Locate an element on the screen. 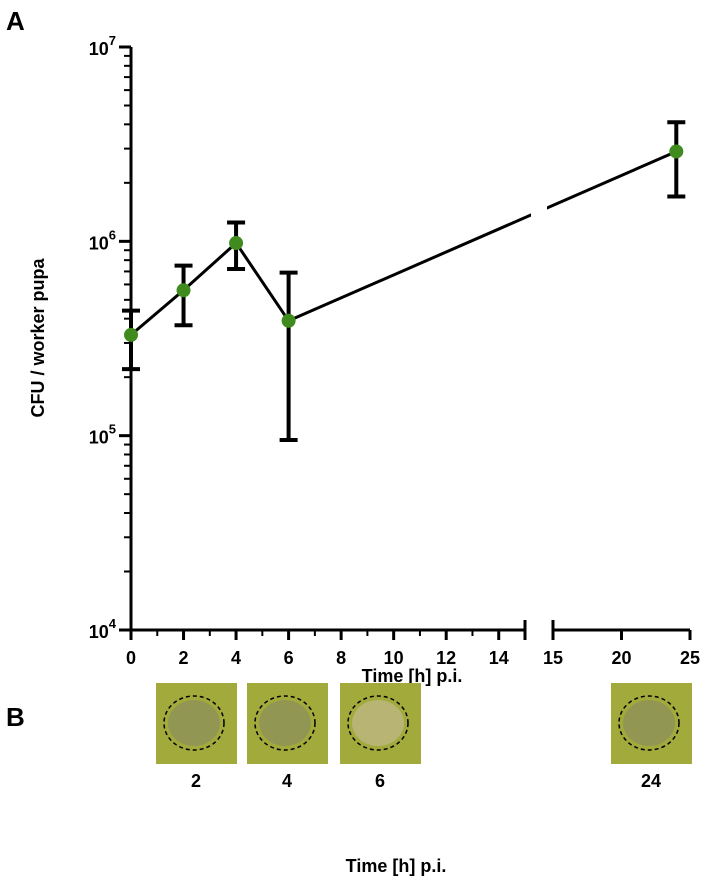 This screenshot has height=893, width=709. image-label: 4 is located at coordinates (287, 781).